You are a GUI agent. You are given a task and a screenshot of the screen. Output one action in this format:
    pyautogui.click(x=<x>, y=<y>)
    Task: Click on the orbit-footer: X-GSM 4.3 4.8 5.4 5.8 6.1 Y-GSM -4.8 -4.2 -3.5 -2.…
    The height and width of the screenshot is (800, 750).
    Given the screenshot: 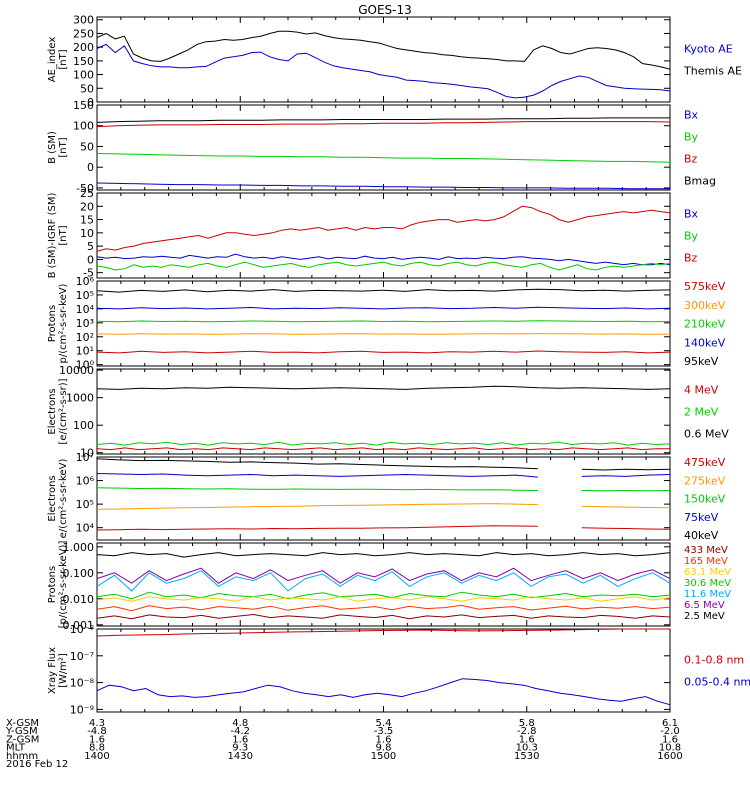 What is the action you would take?
    pyautogui.click(x=344, y=744)
    